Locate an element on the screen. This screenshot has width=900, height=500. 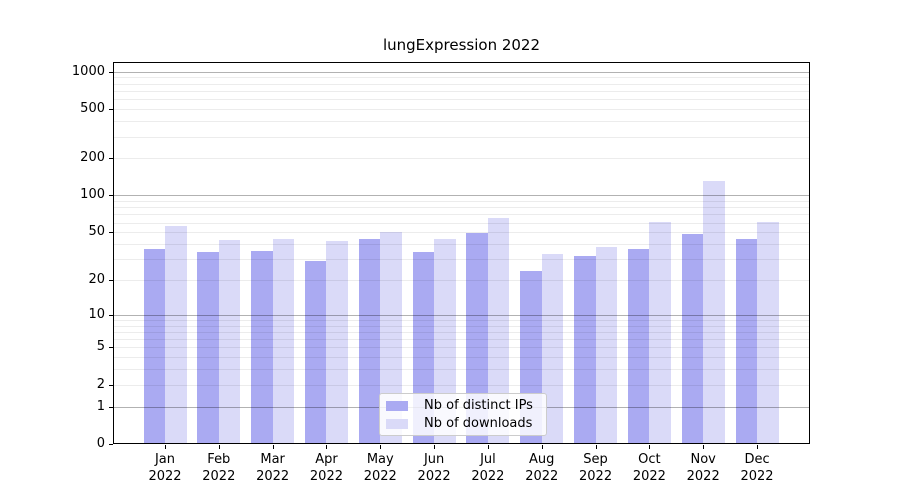
x-tick-label-dec: Dec 2022 is located at coordinates (757, 468).